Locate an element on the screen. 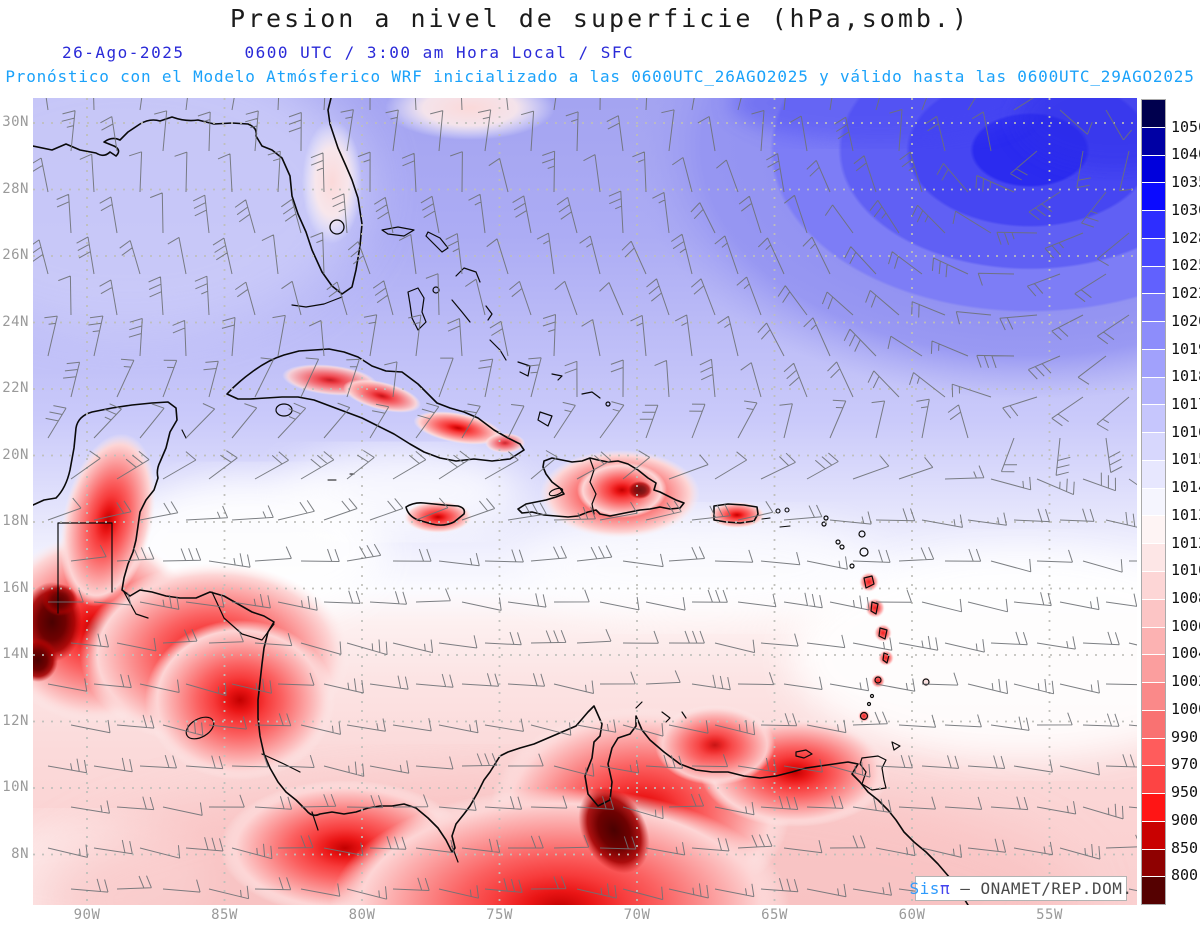  colorbar-tick-label: 1050 is located at coordinates (1185, 126).